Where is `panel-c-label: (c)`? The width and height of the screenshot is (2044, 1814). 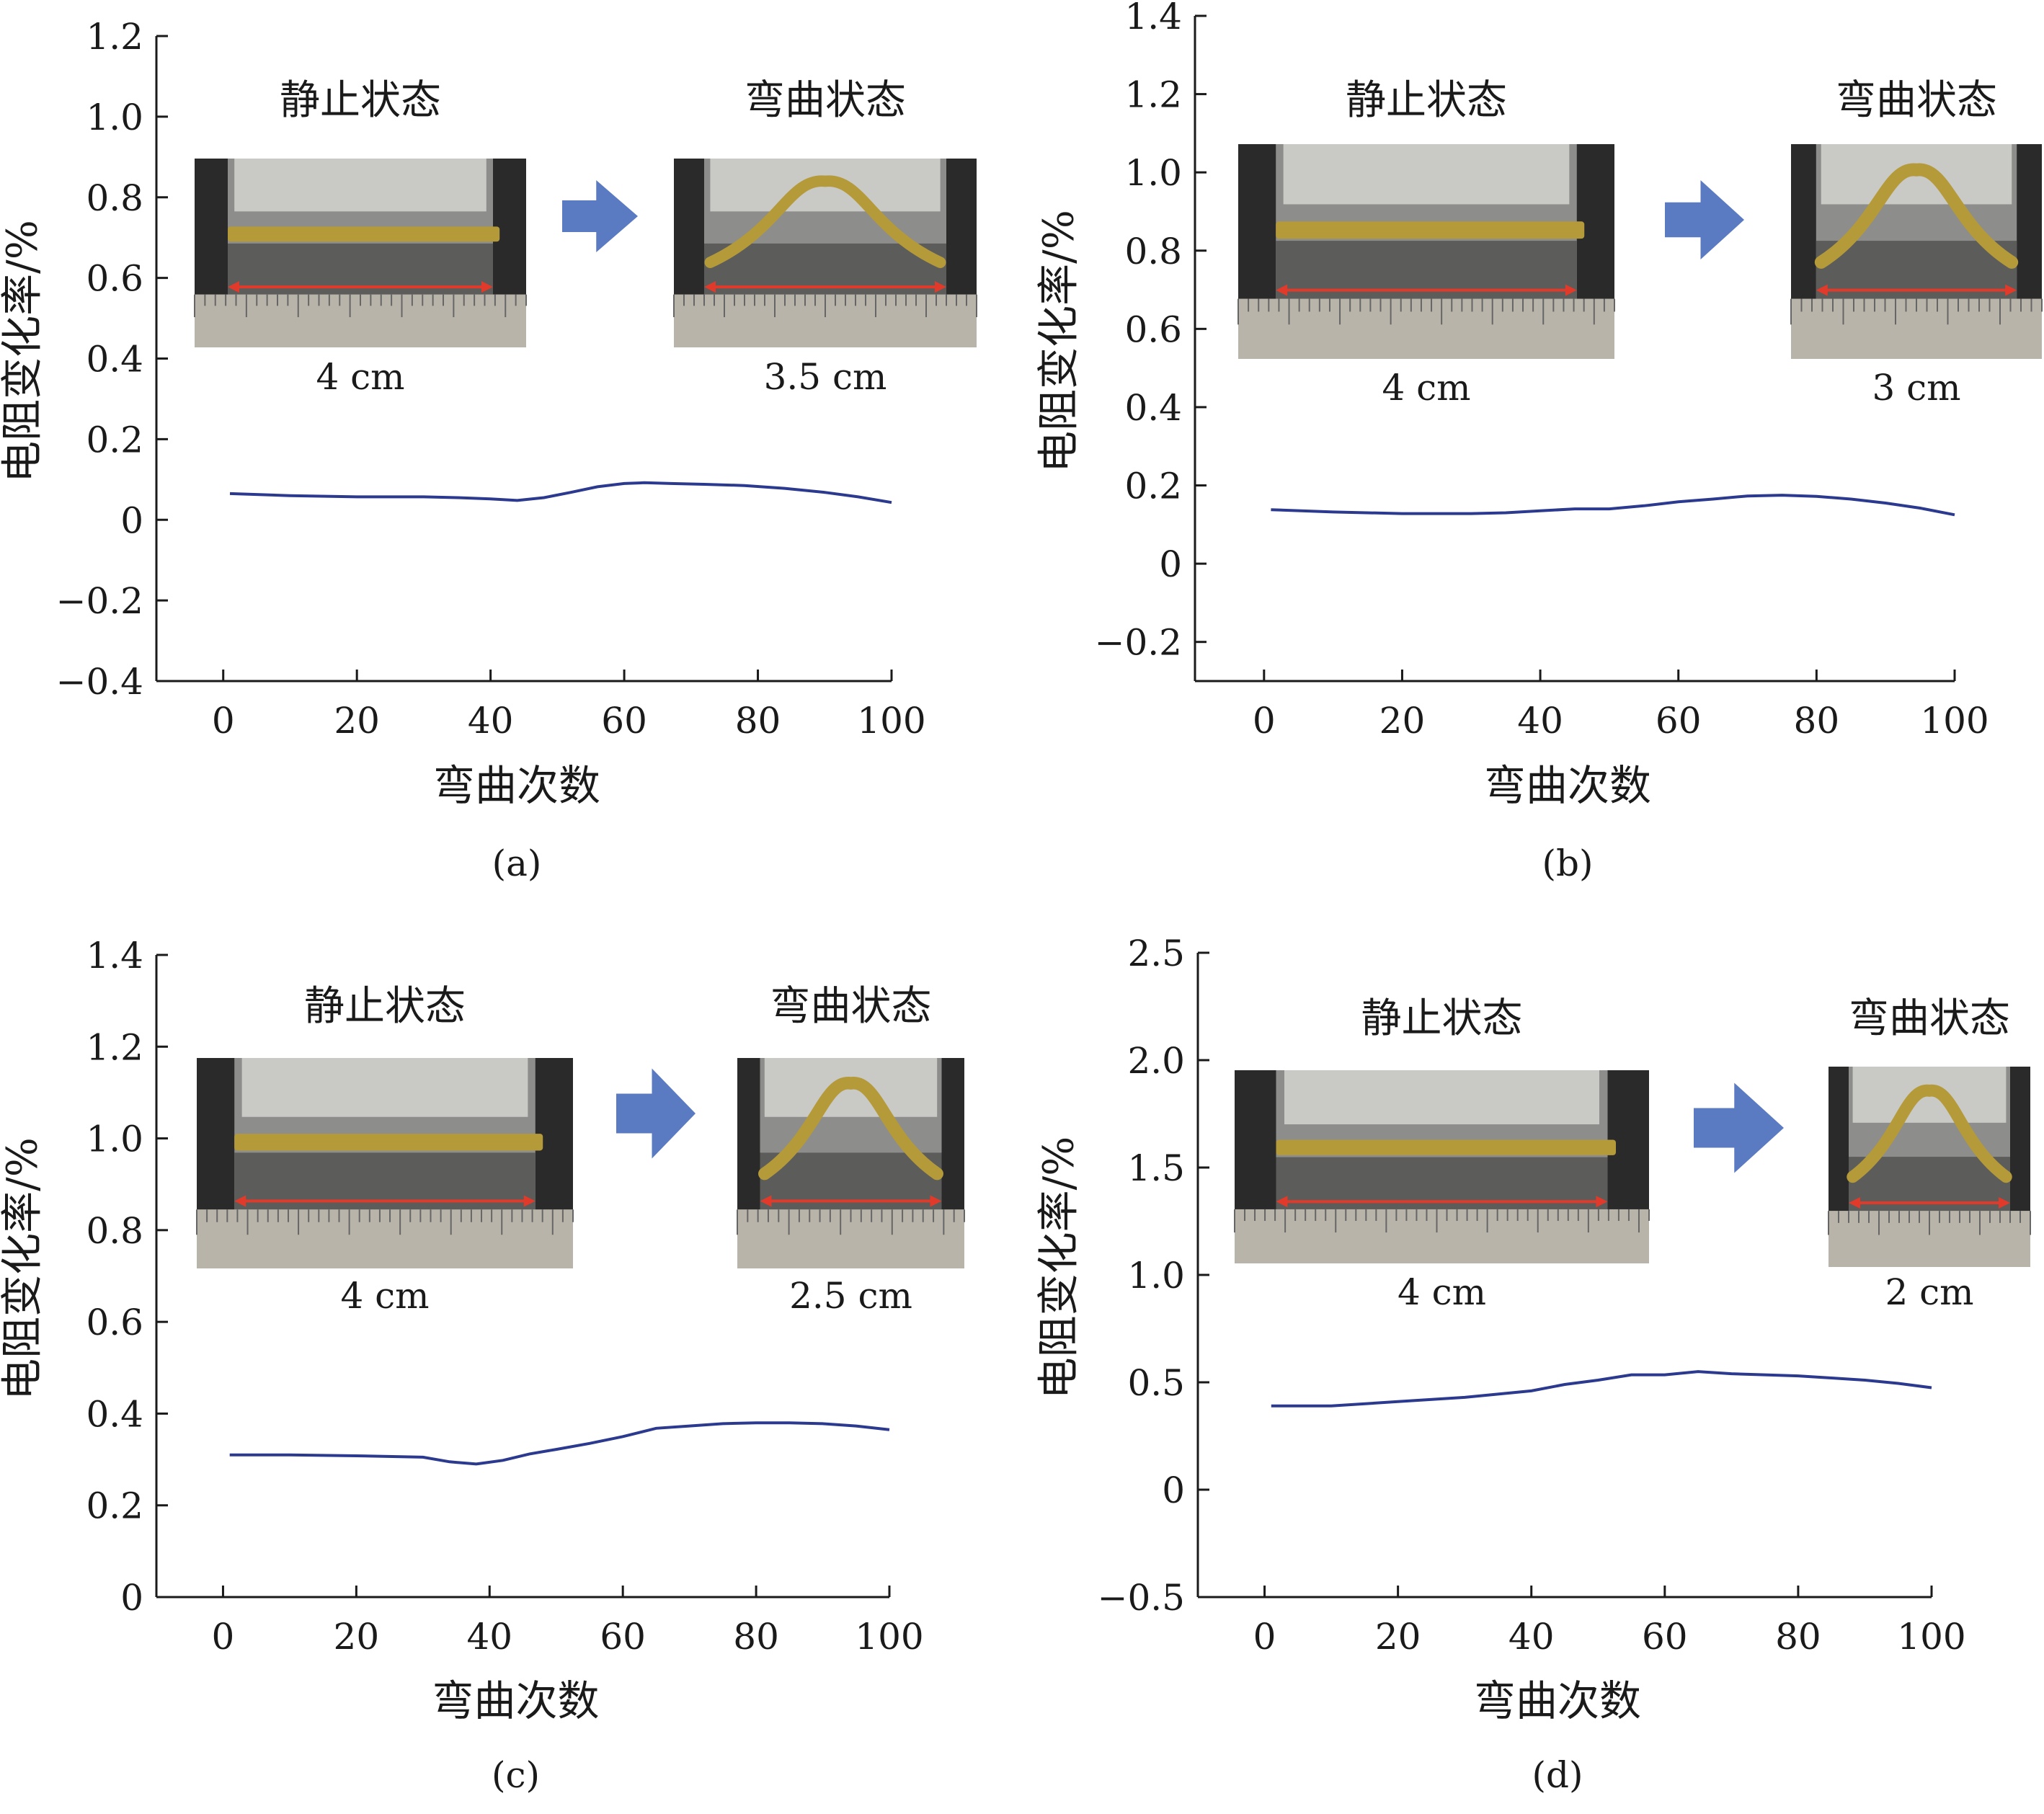
panel-c-label: (c) is located at coordinates (516, 1775).